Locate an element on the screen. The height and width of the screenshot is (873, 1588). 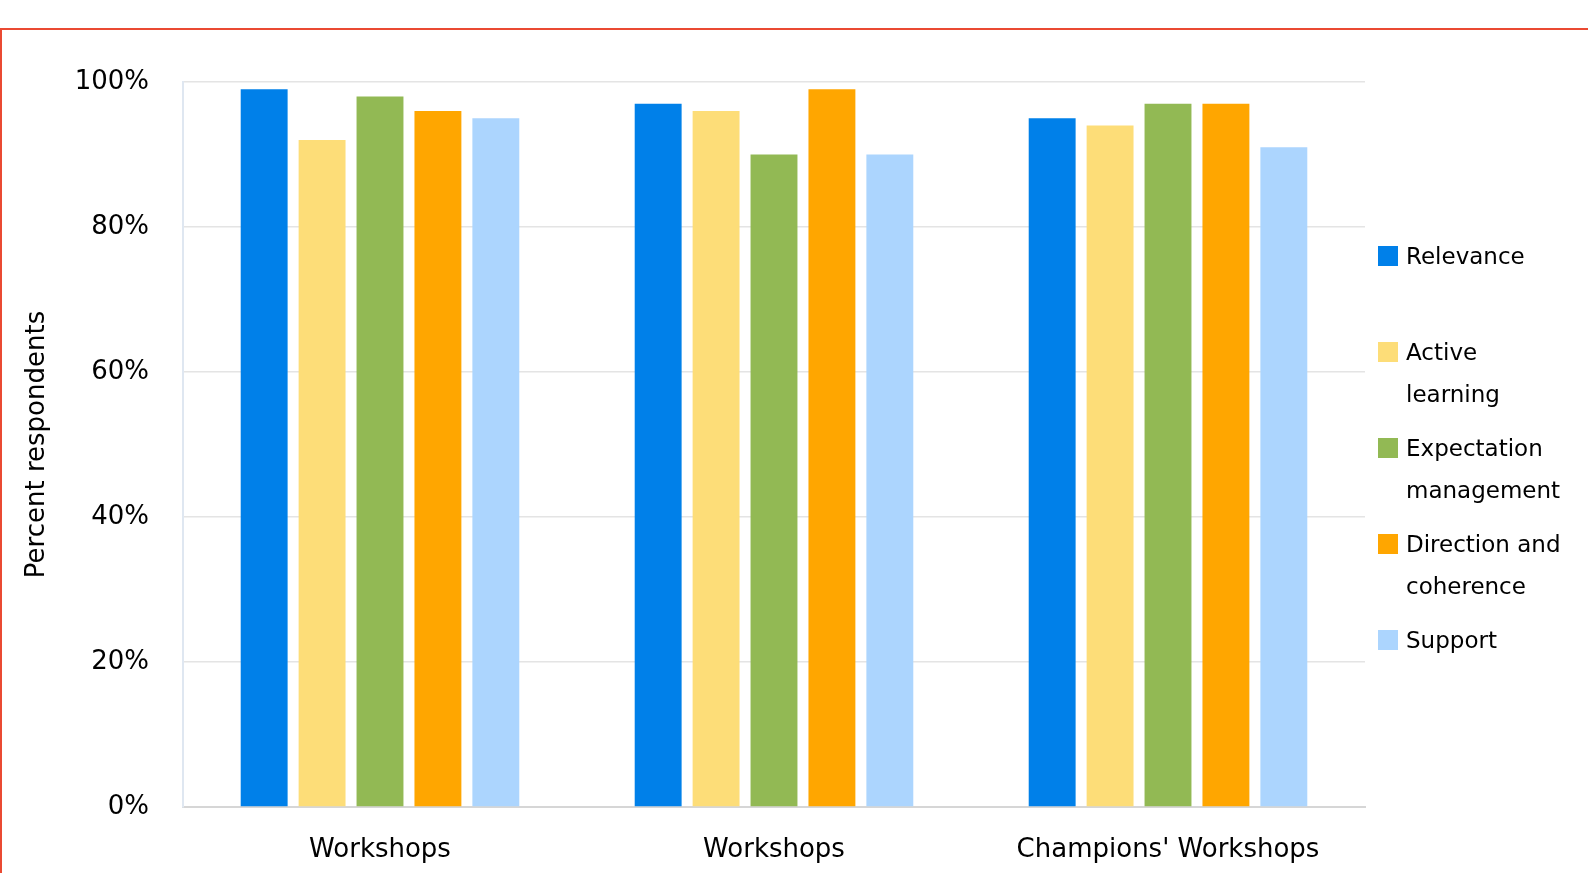
y-tick-label: 80% is located at coordinates (120, 224).